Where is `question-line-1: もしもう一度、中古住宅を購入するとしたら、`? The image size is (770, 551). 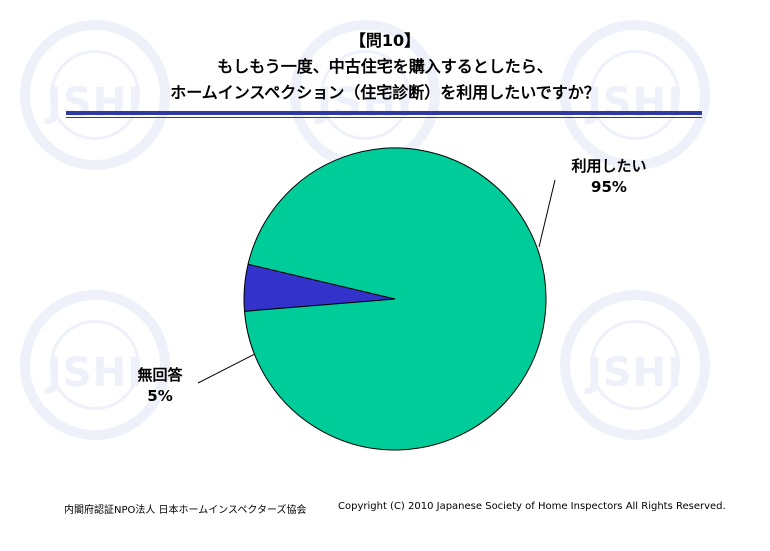
question-line-1: もしもう一度、中古住宅を購入するとしたら、 is located at coordinates (385, 66).